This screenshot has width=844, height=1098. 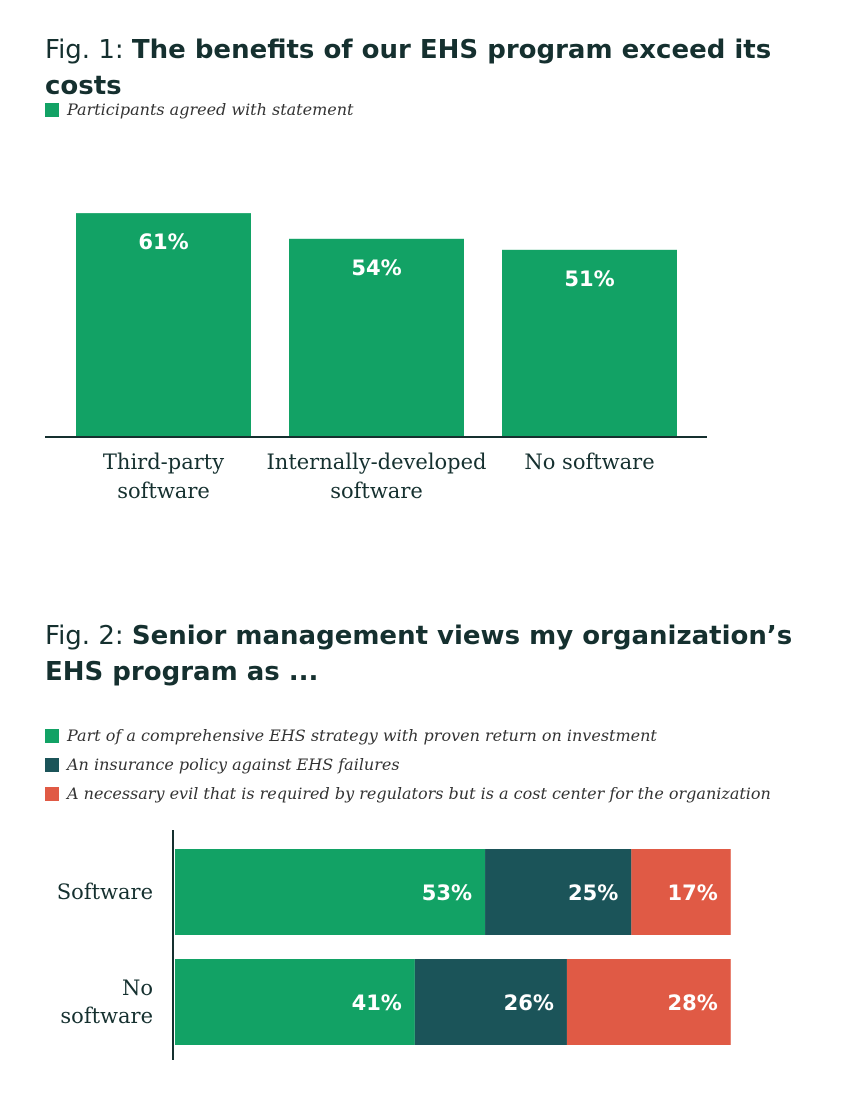 I want to click on fig1-legend-swatch, so click(x=52, y=109).